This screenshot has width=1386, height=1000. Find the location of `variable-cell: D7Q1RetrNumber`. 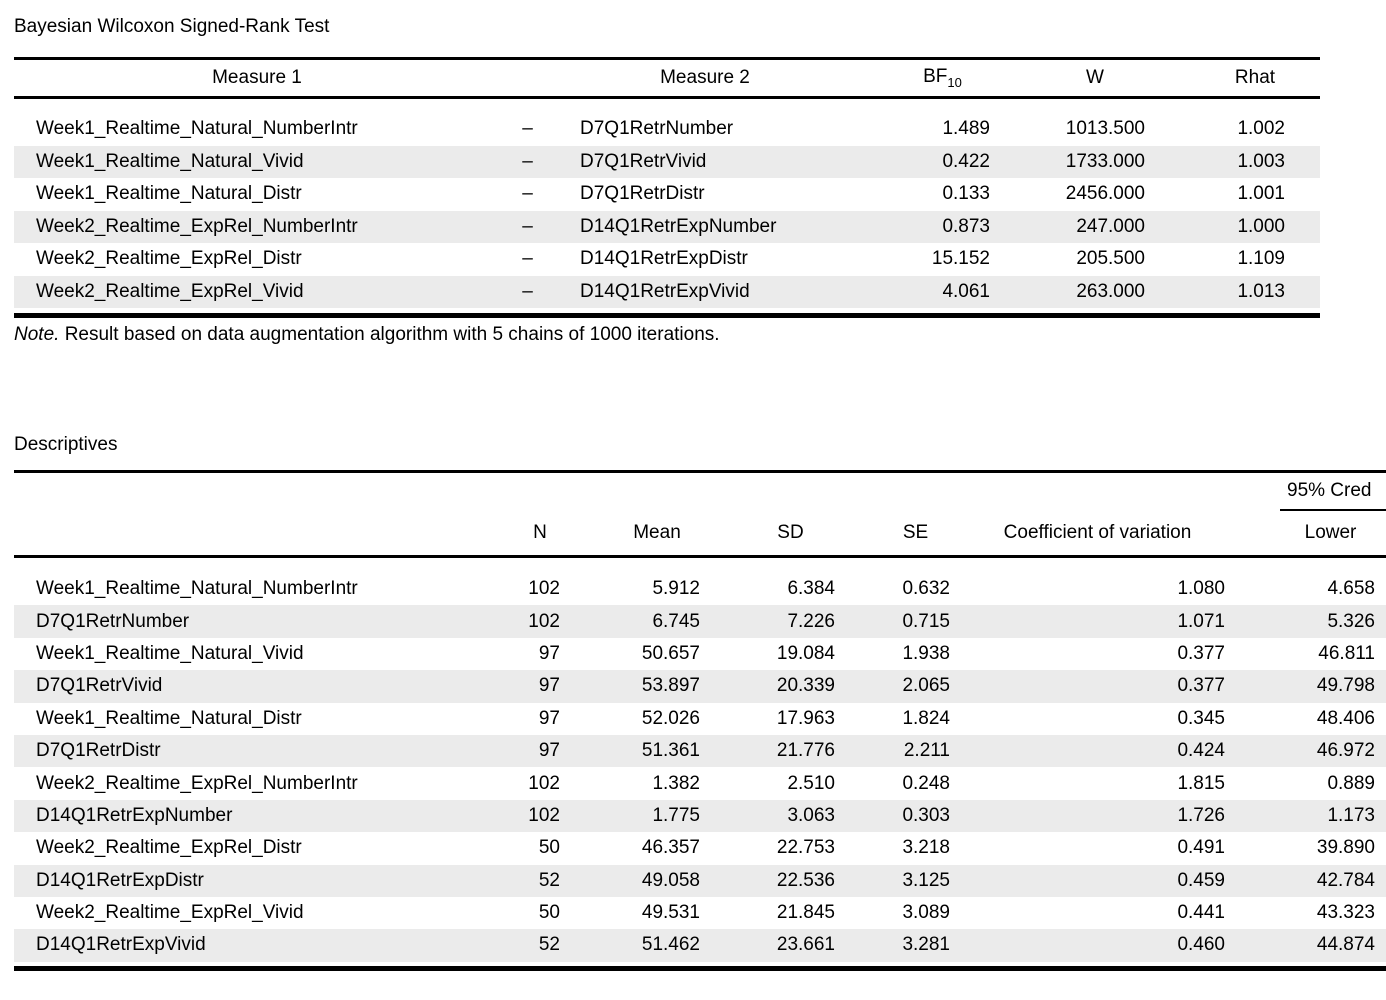

variable-cell: D7Q1RetrNumber is located at coordinates (113, 621).